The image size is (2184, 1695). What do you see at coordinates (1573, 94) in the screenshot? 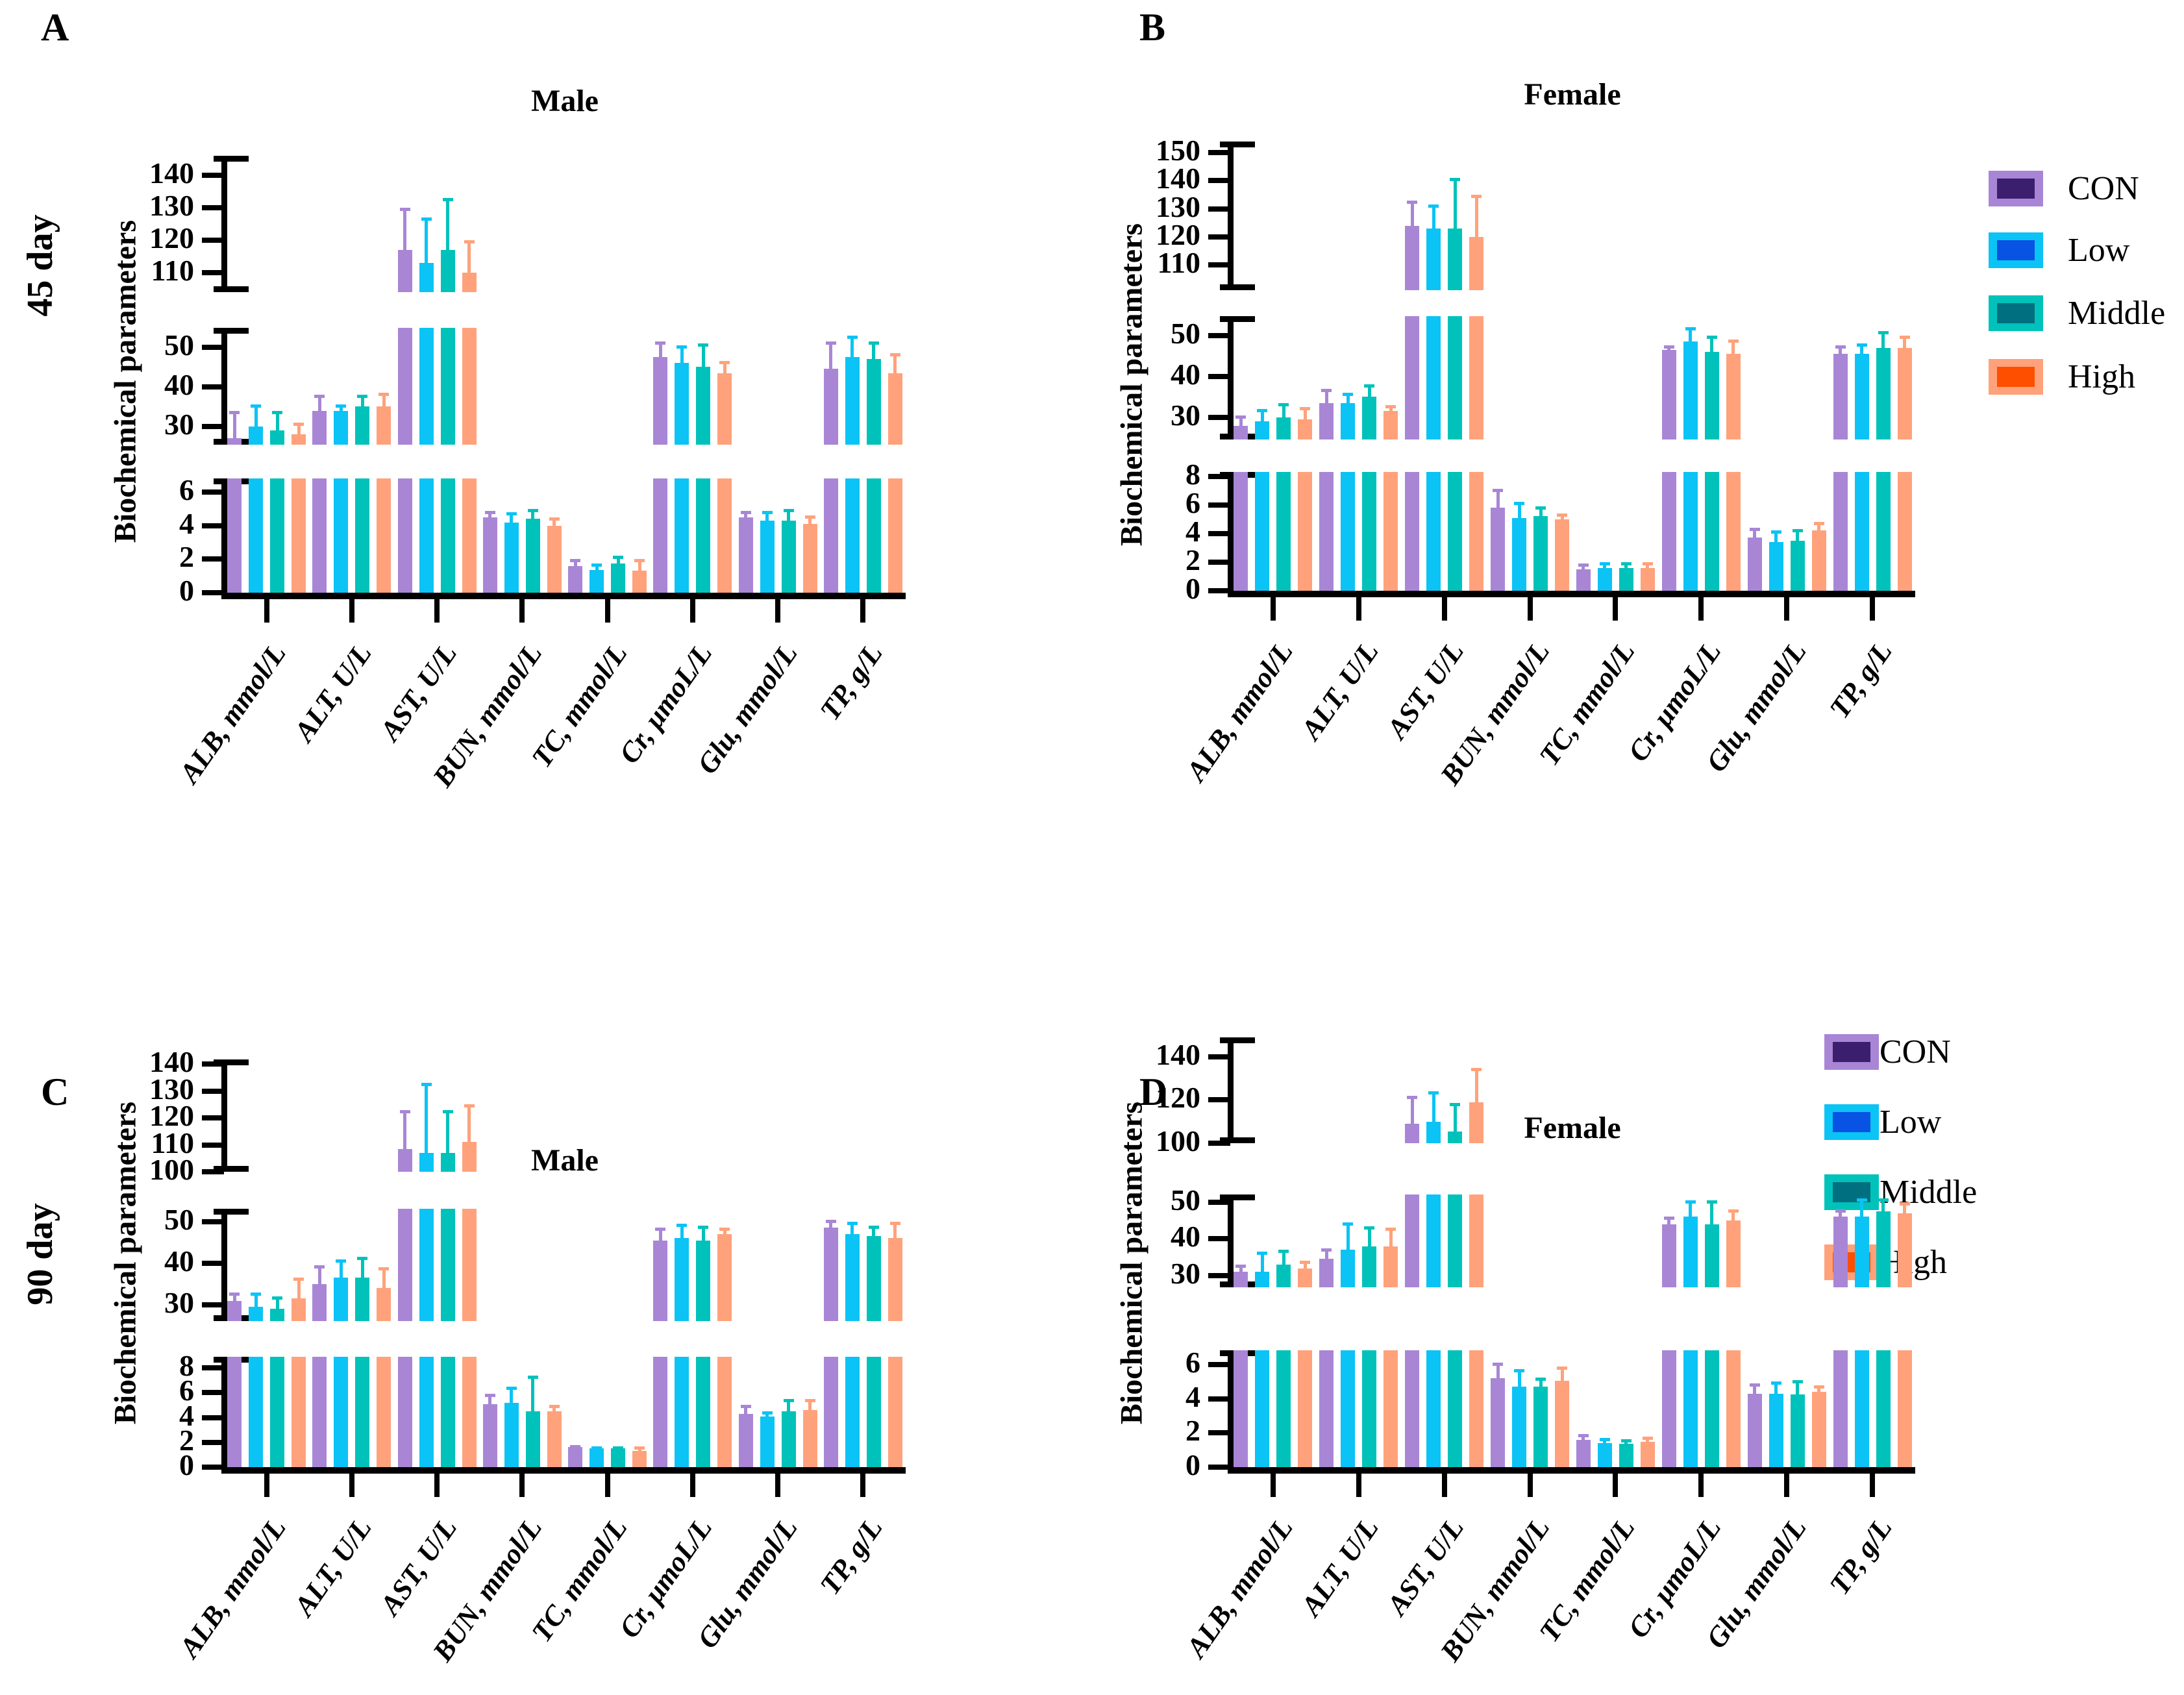
I see `panel-b-title: Female` at bounding box center [1573, 94].